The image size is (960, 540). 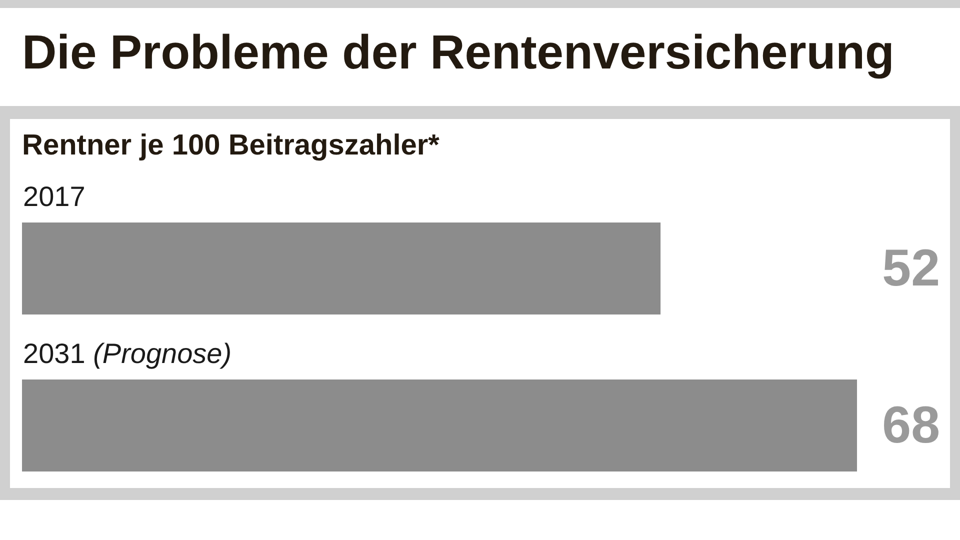 What do you see at coordinates (911, 269) in the screenshot?
I see `data-label: 52` at bounding box center [911, 269].